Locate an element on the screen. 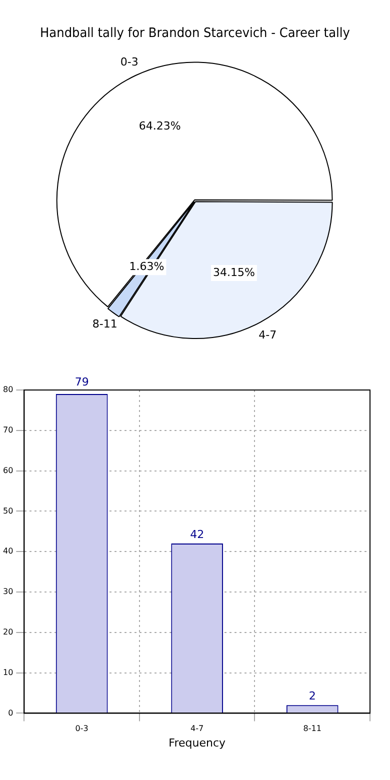  y-tick-label: 60 is located at coordinates (8, 470).